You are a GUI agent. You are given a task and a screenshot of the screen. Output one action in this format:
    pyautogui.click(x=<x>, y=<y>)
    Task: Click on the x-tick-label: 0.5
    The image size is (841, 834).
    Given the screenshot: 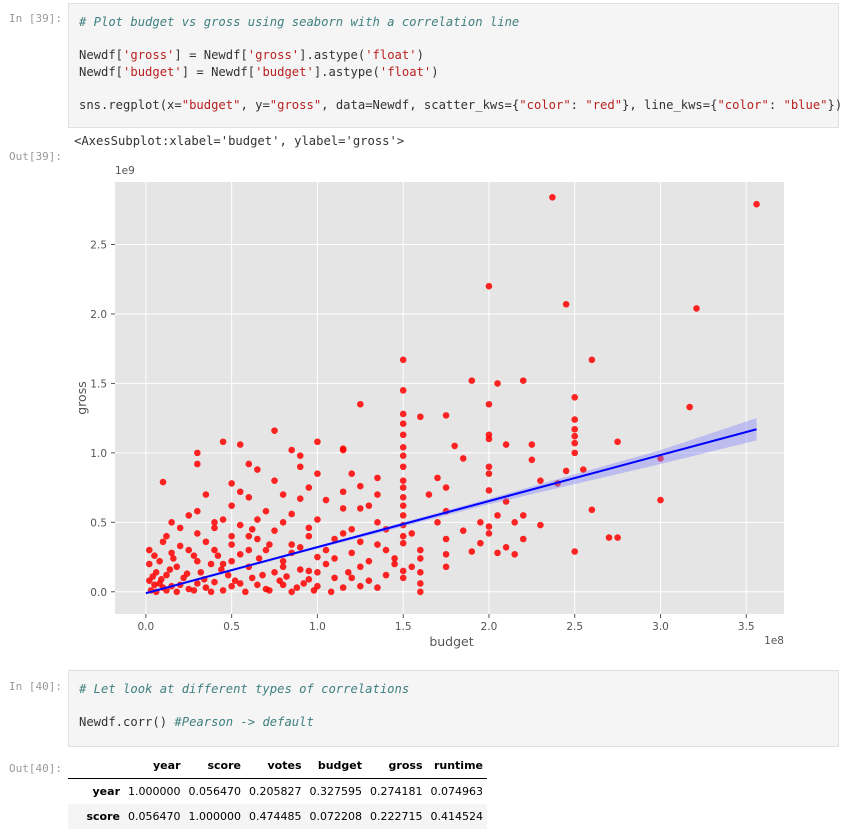 What is the action you would take?
    pyautogui.click(x=231, y=627)
    